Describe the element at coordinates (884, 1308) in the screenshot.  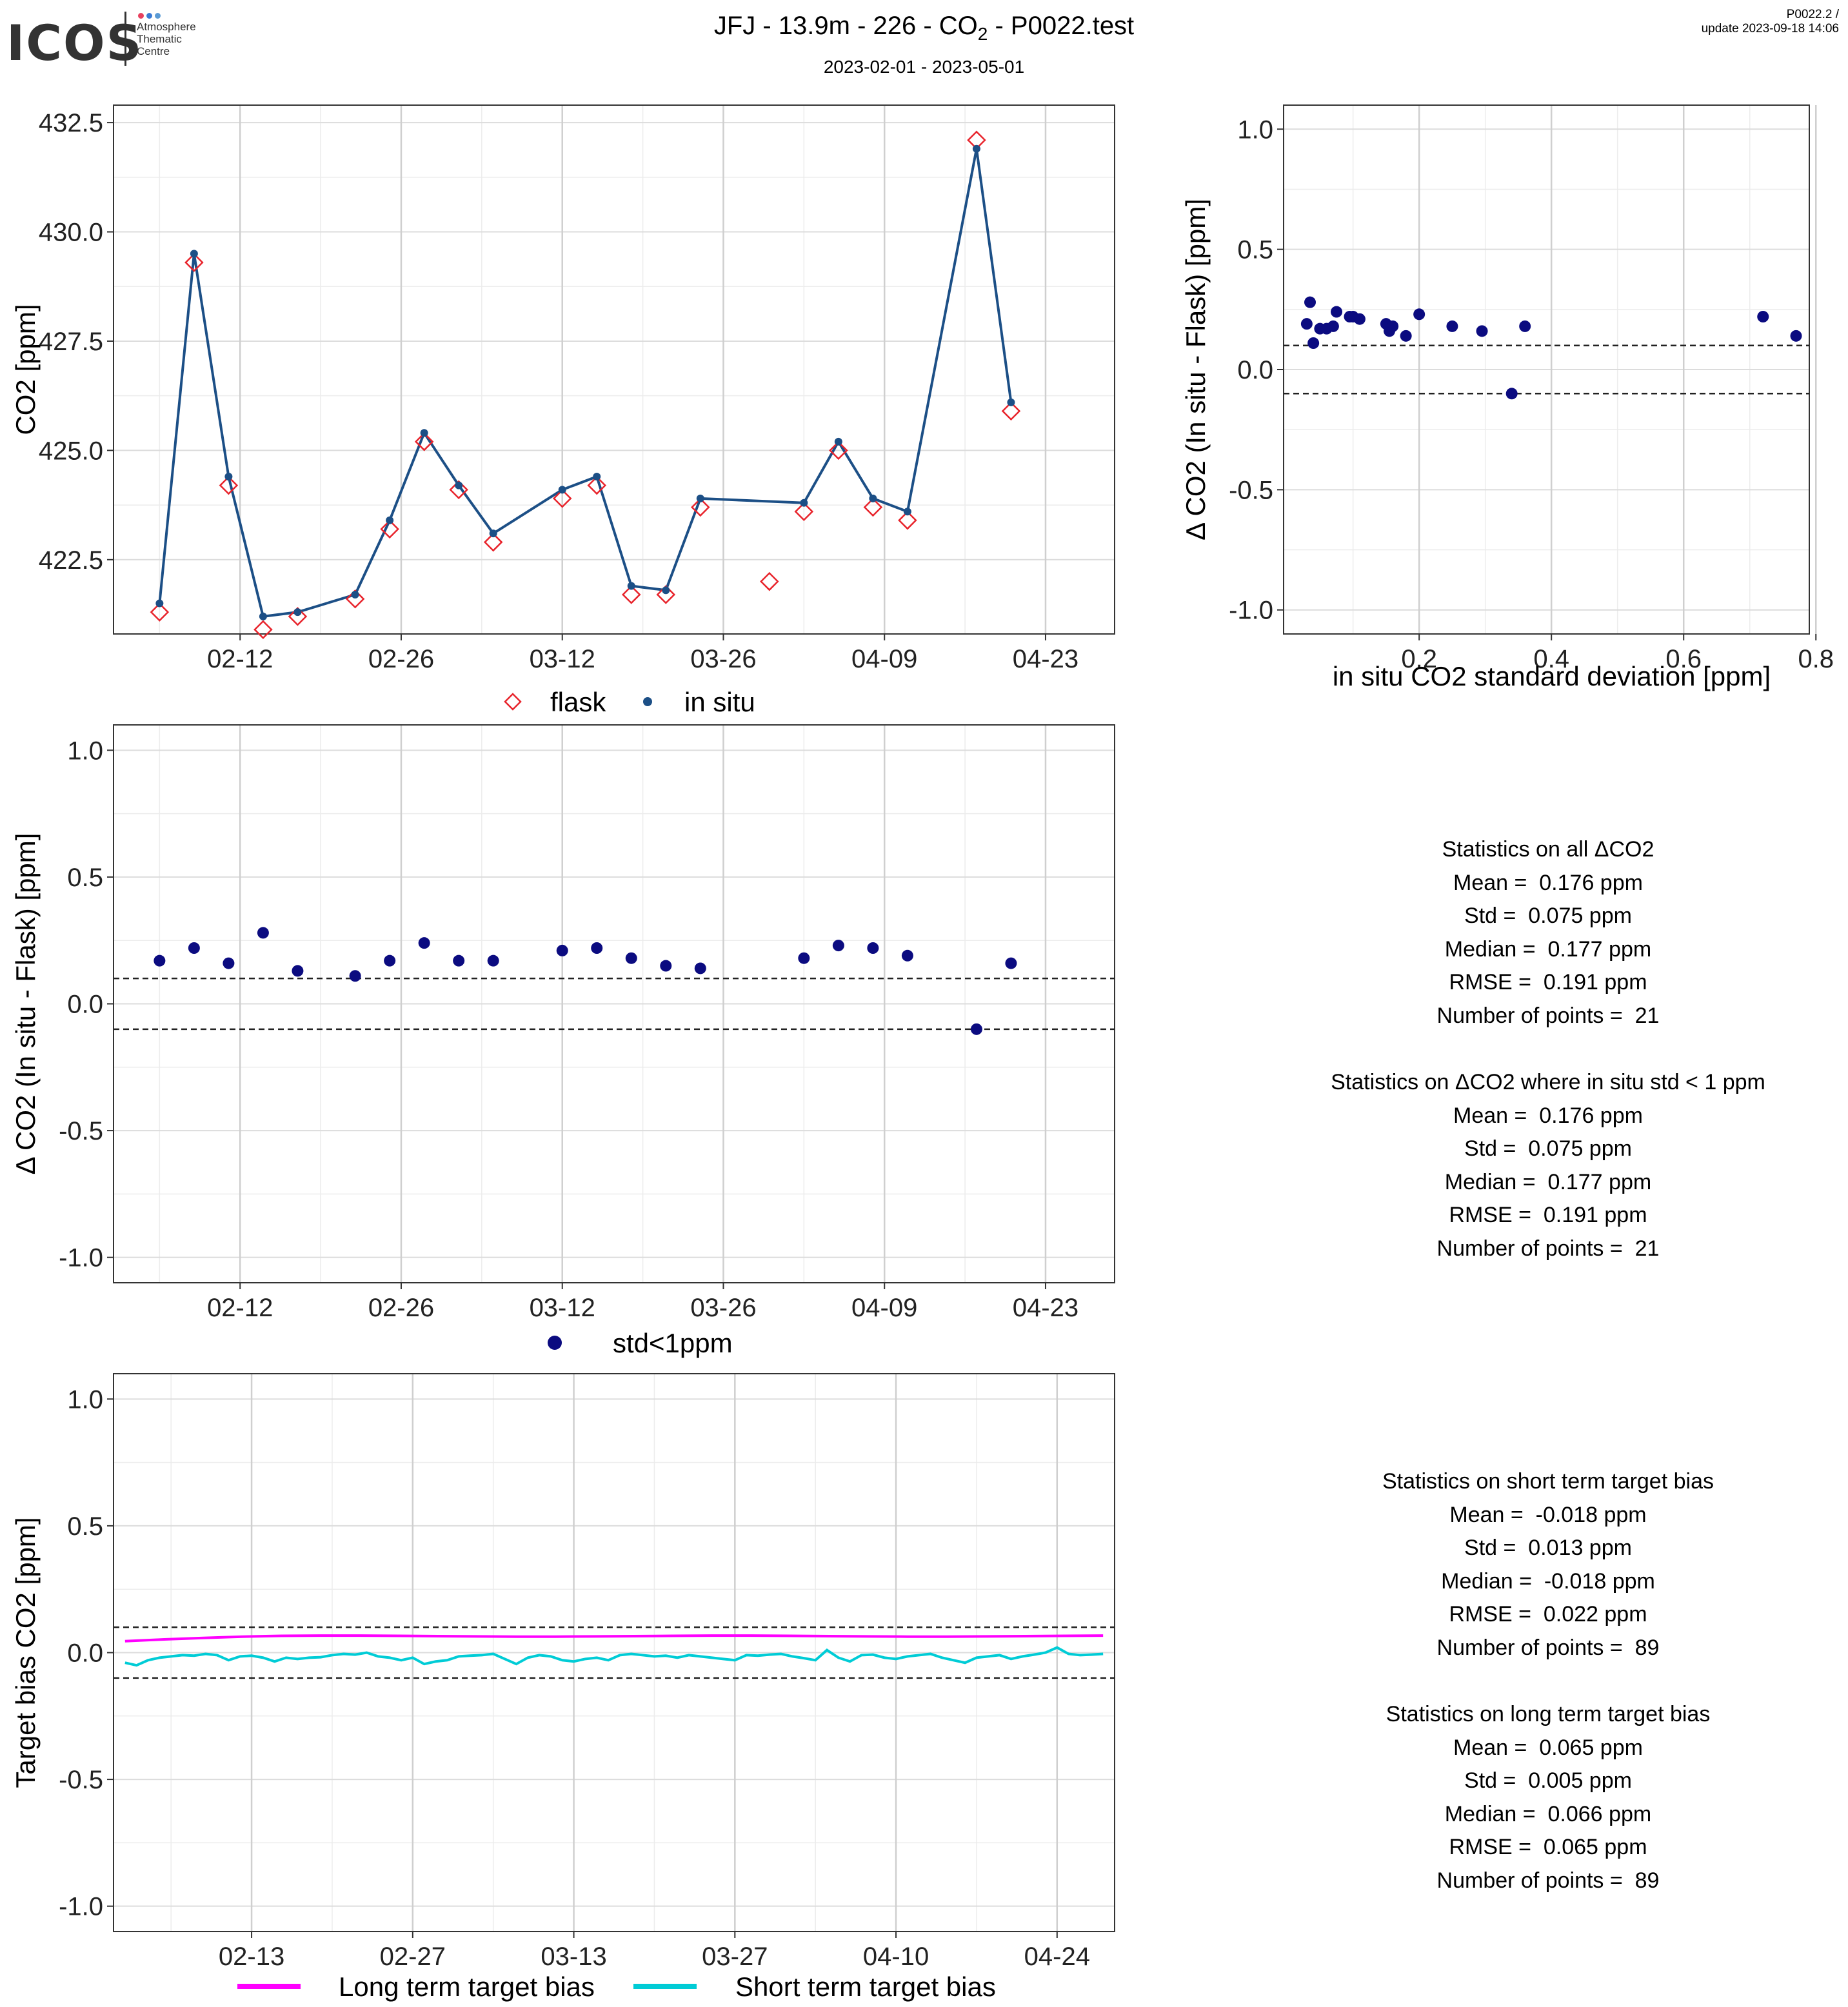
I see `x-tick-label: 04-09` at that location.